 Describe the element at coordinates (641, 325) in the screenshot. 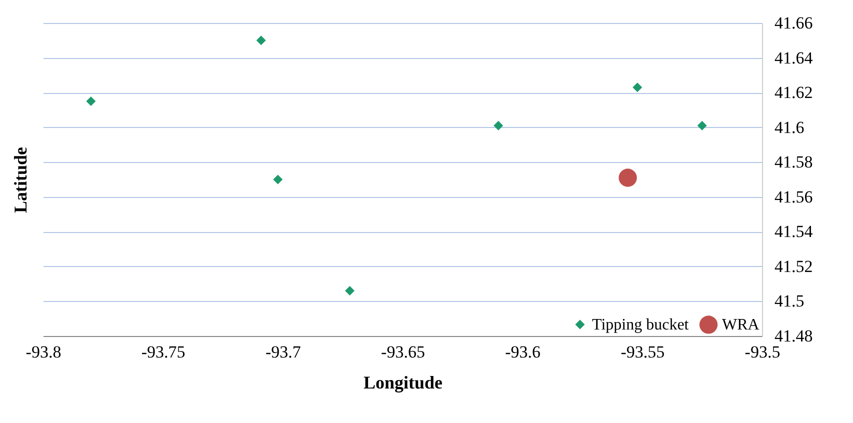

I see `legend-label: Tipping bucket` at that location.